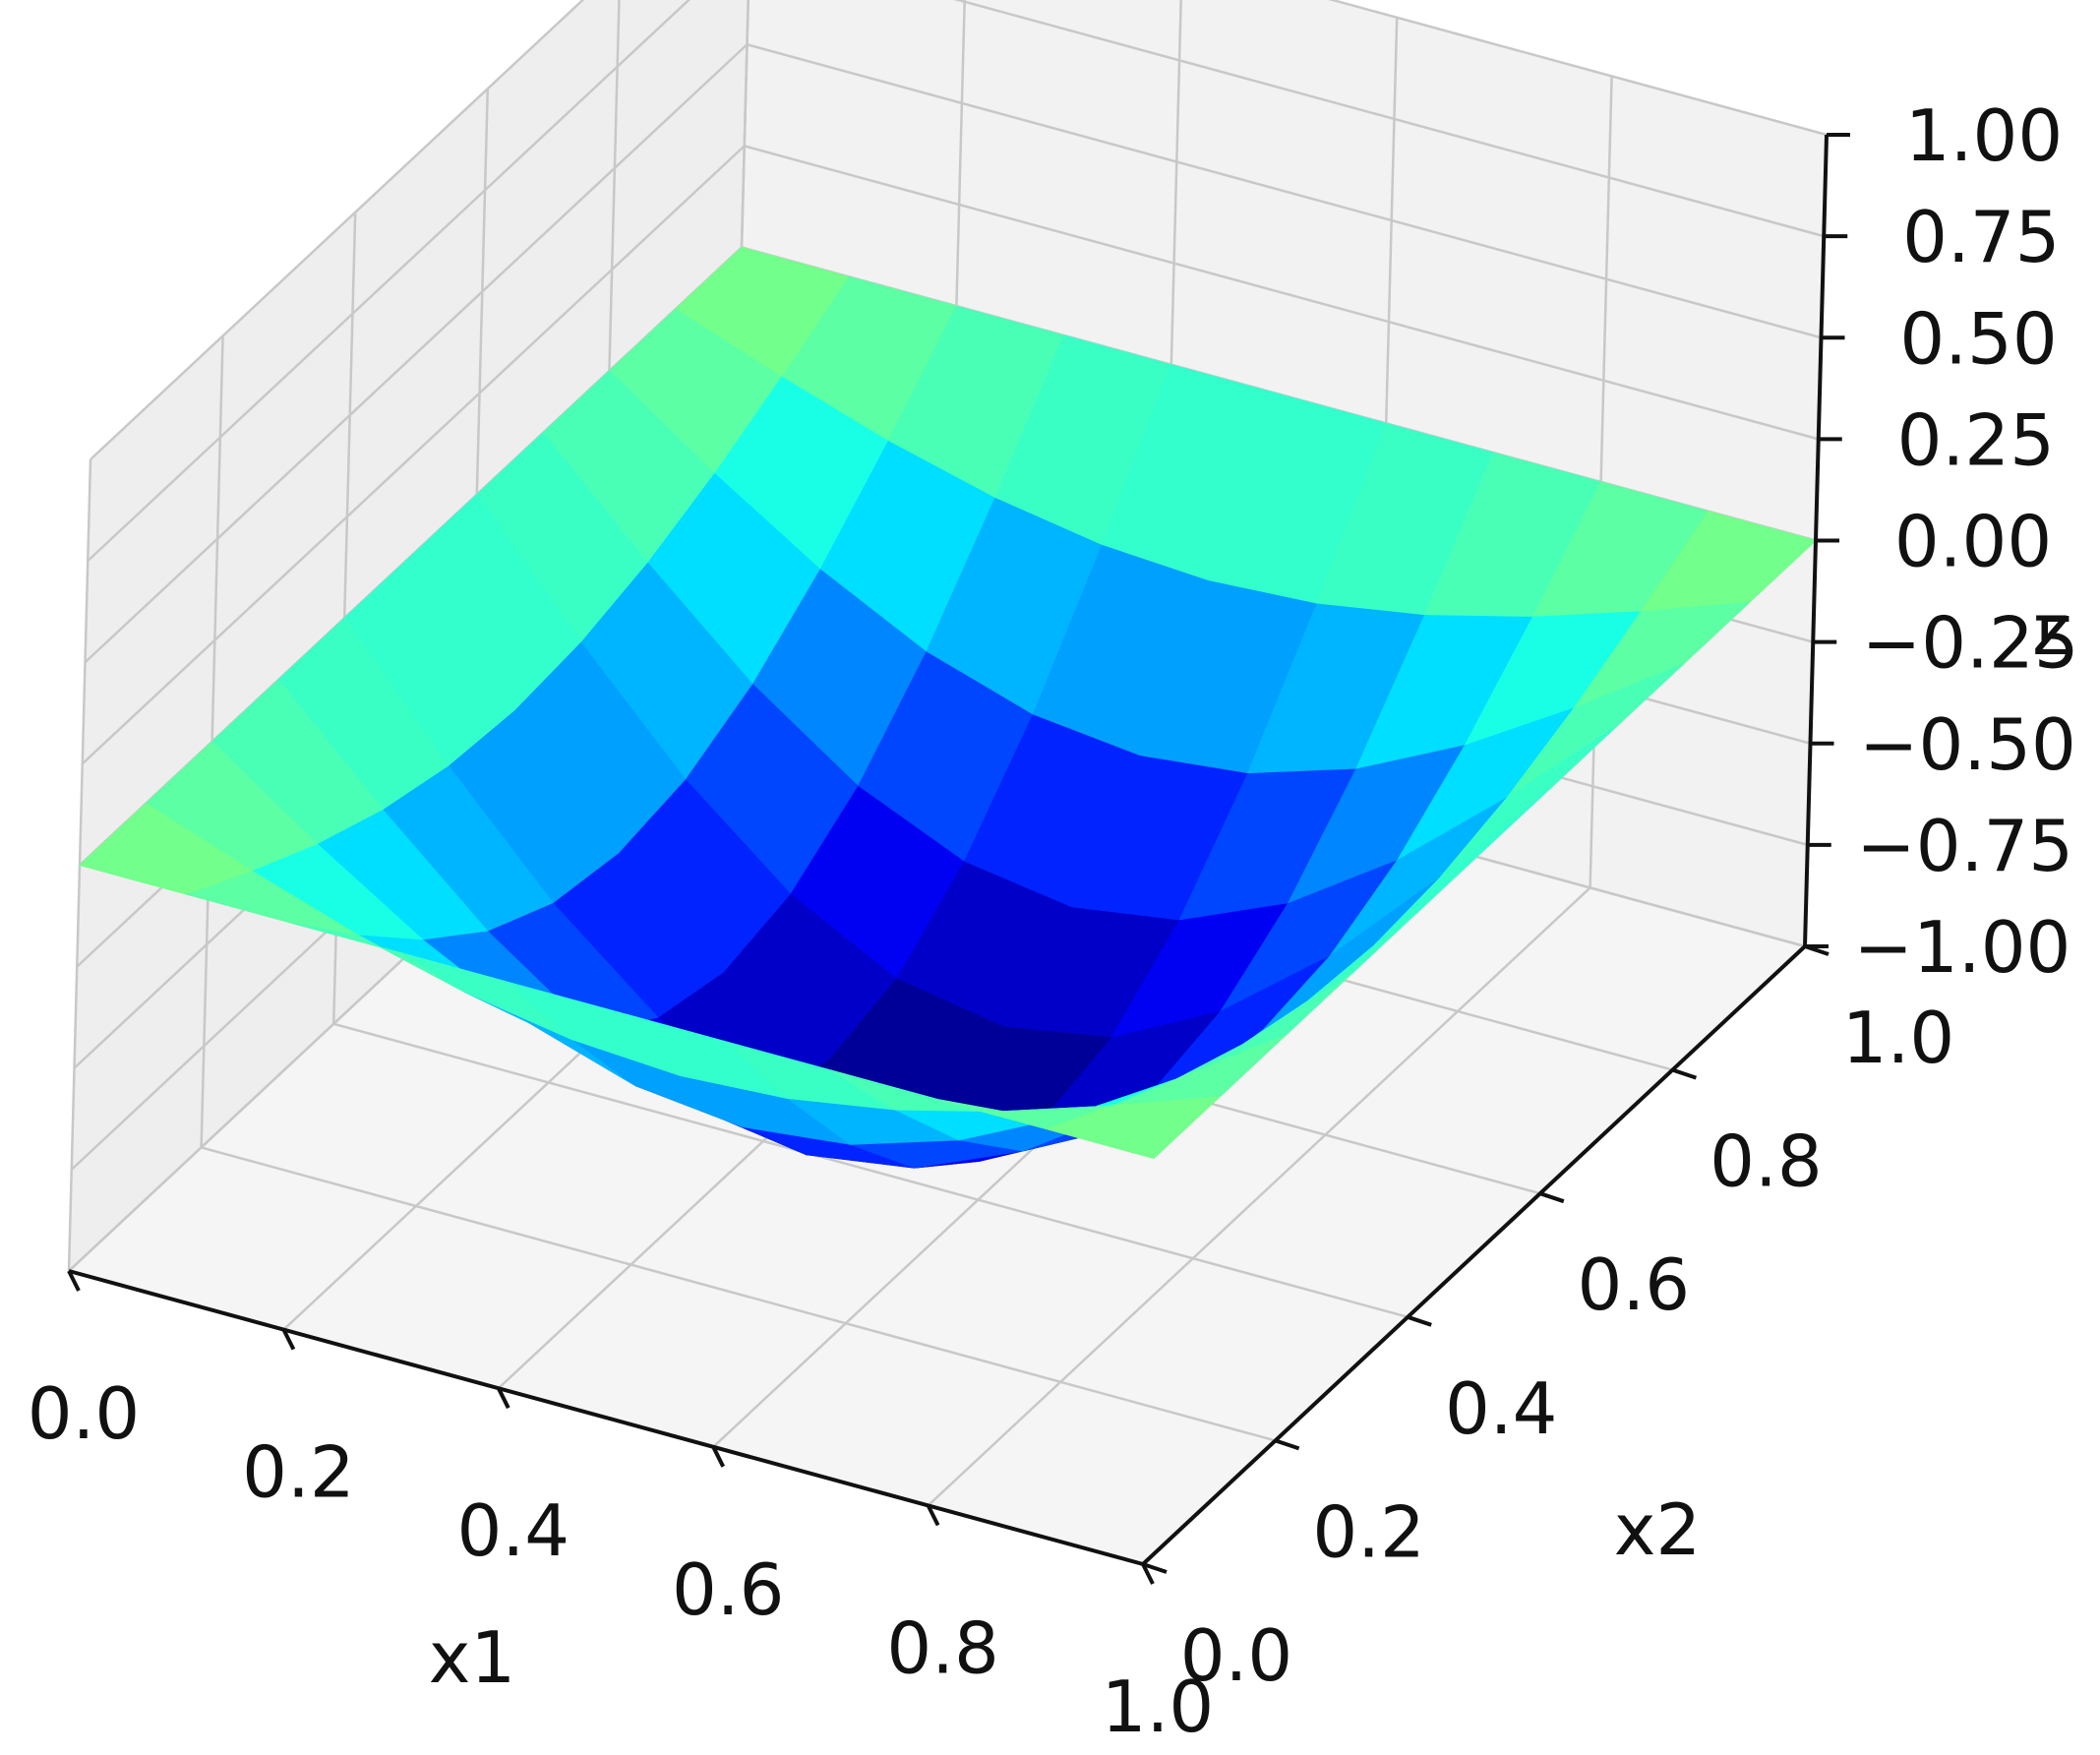  What do you see at coordinates (1501, 1409) in the screenshot?
I see `x2-tick-label: 0.4` at bounding box center [1501, 1409].